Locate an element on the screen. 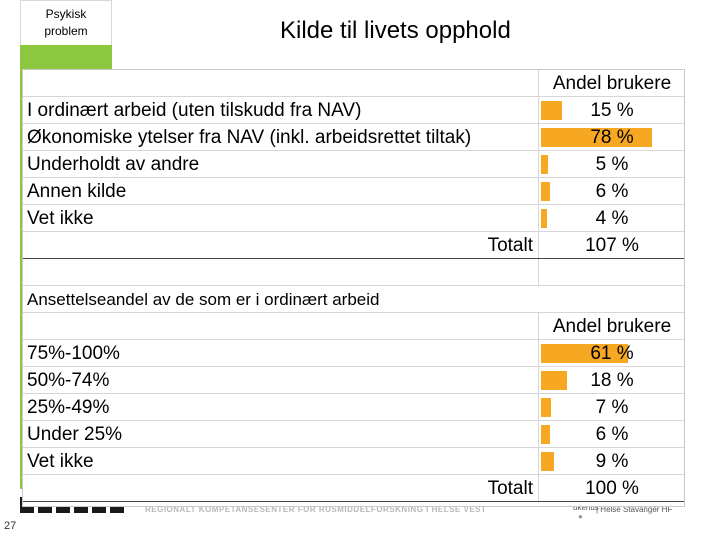 The height and width of the screenshot is (540, 720). accent-bar is located at coordinates (21, 279).